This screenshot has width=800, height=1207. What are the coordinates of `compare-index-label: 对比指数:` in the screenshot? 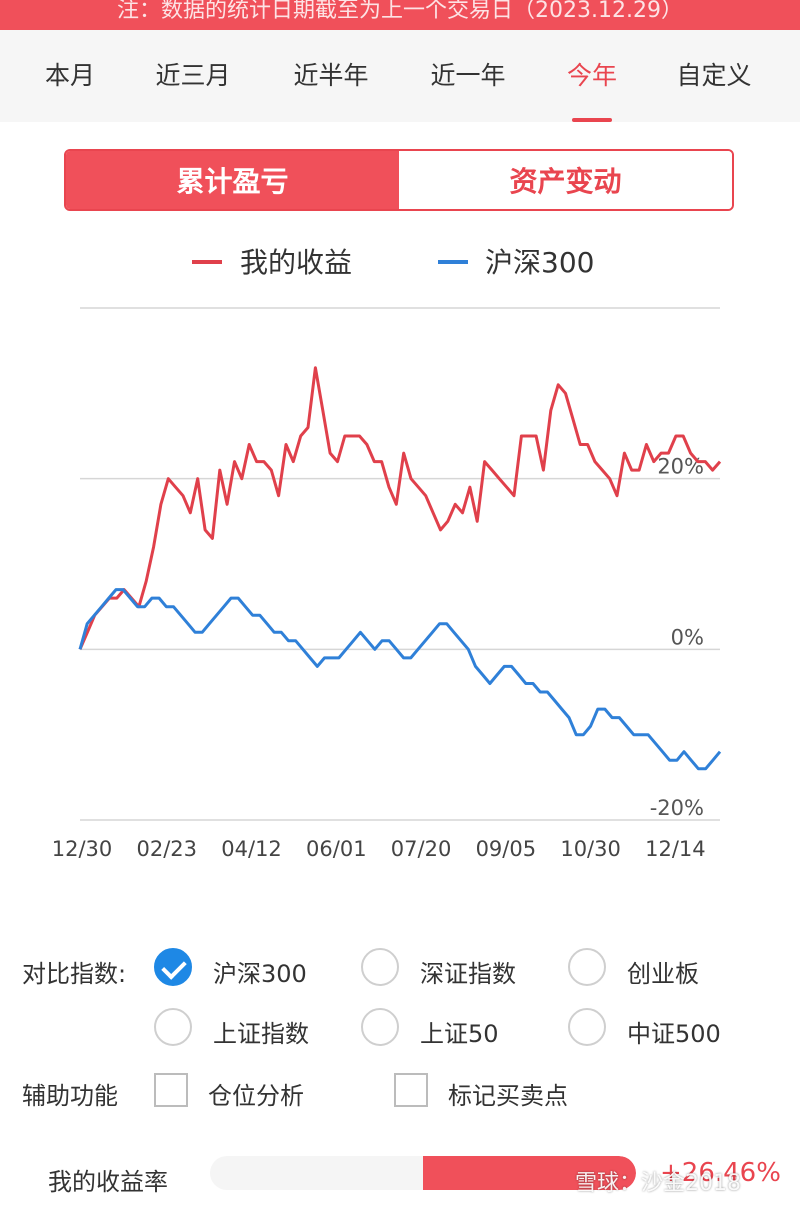 It's located at (74, 974).